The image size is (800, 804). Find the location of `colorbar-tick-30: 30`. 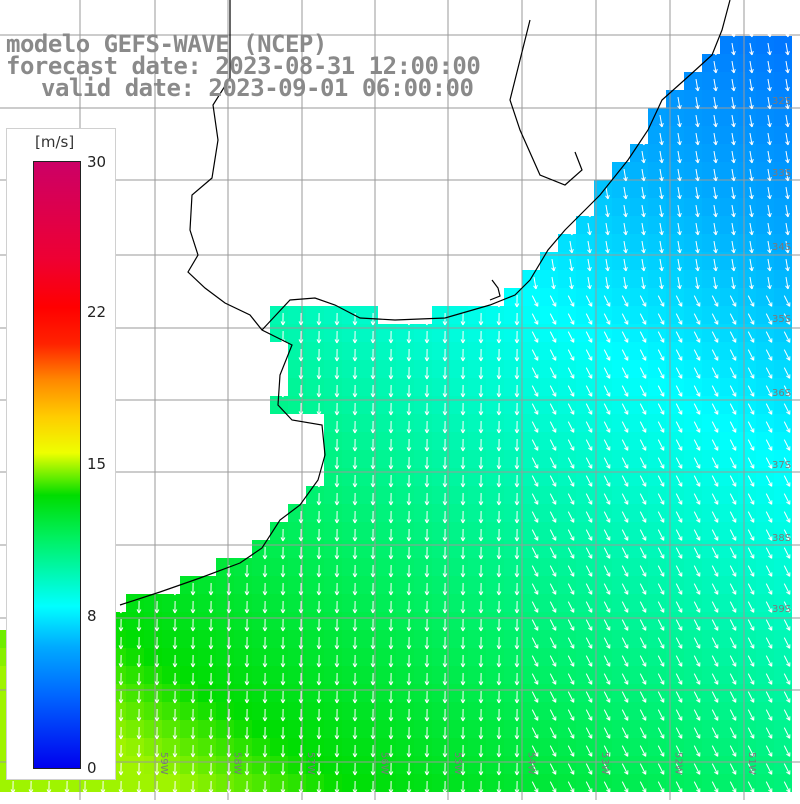

colorbar-tick-30: 30 is located at coordinates (96, 162).